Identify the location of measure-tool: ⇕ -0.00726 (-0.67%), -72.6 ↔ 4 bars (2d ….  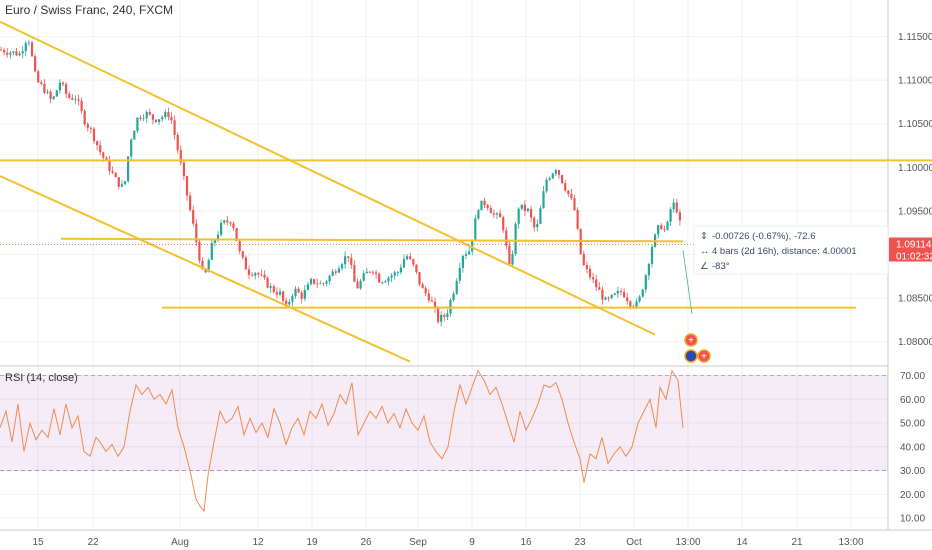
(785, 270).